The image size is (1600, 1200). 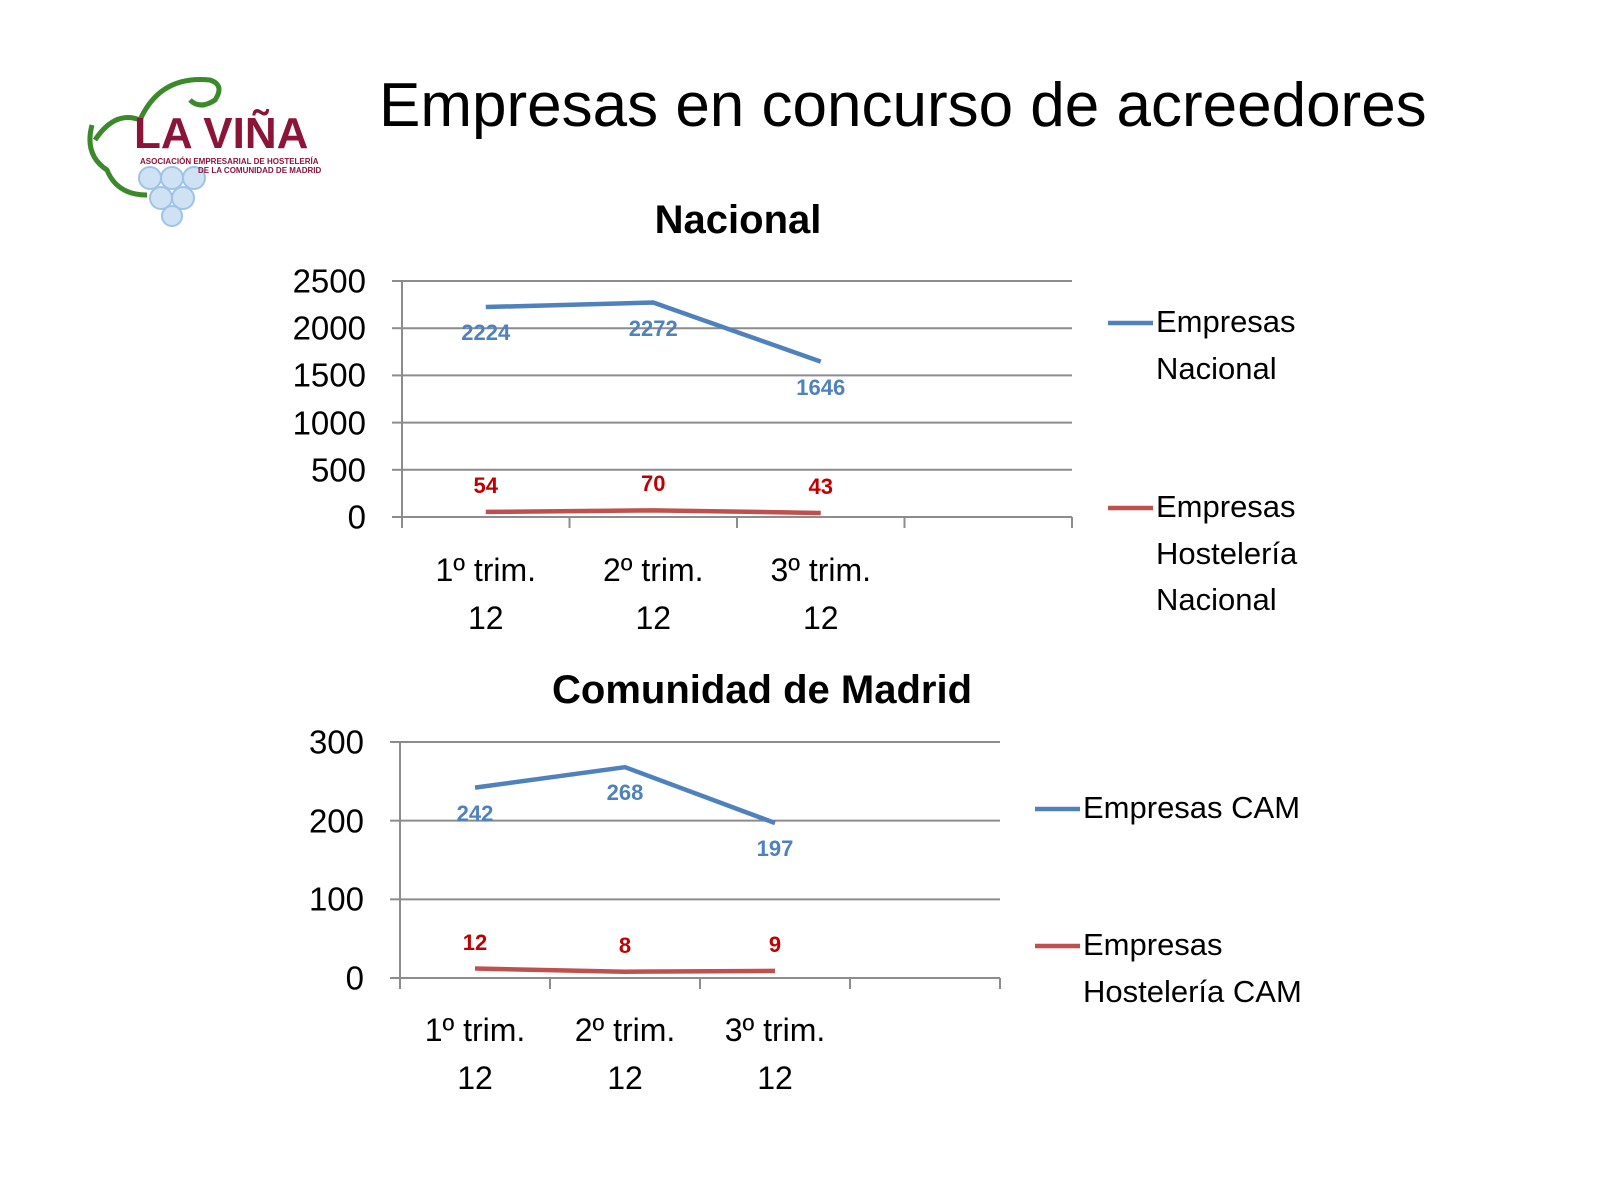 I want to click on chart-title: Nacional, so click(x=738, y=220).